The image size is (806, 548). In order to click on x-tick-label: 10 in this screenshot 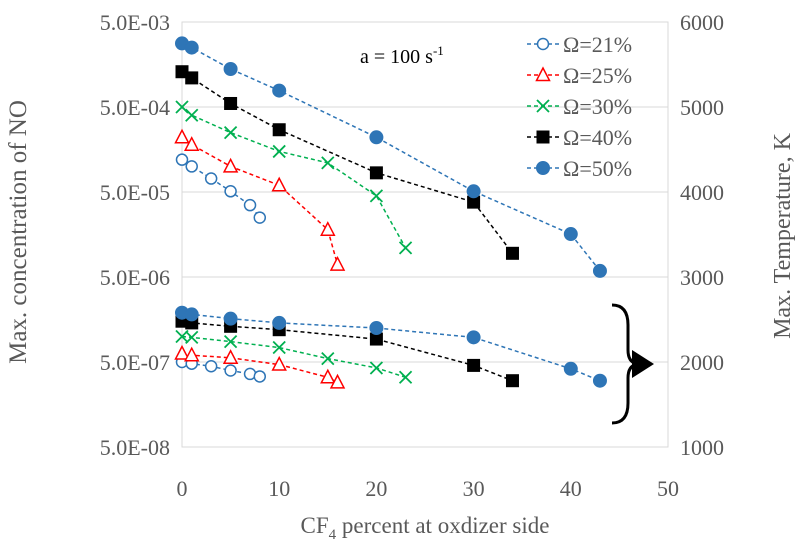, I will do `click(279, 488)`.